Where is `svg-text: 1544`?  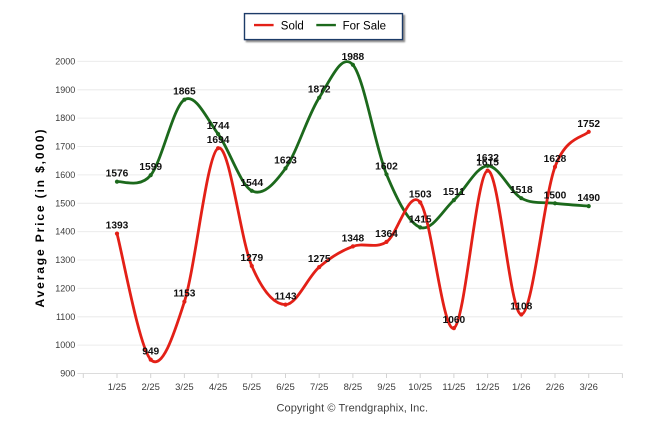 svg-text: 1544 is located at coordinates (251, 183).